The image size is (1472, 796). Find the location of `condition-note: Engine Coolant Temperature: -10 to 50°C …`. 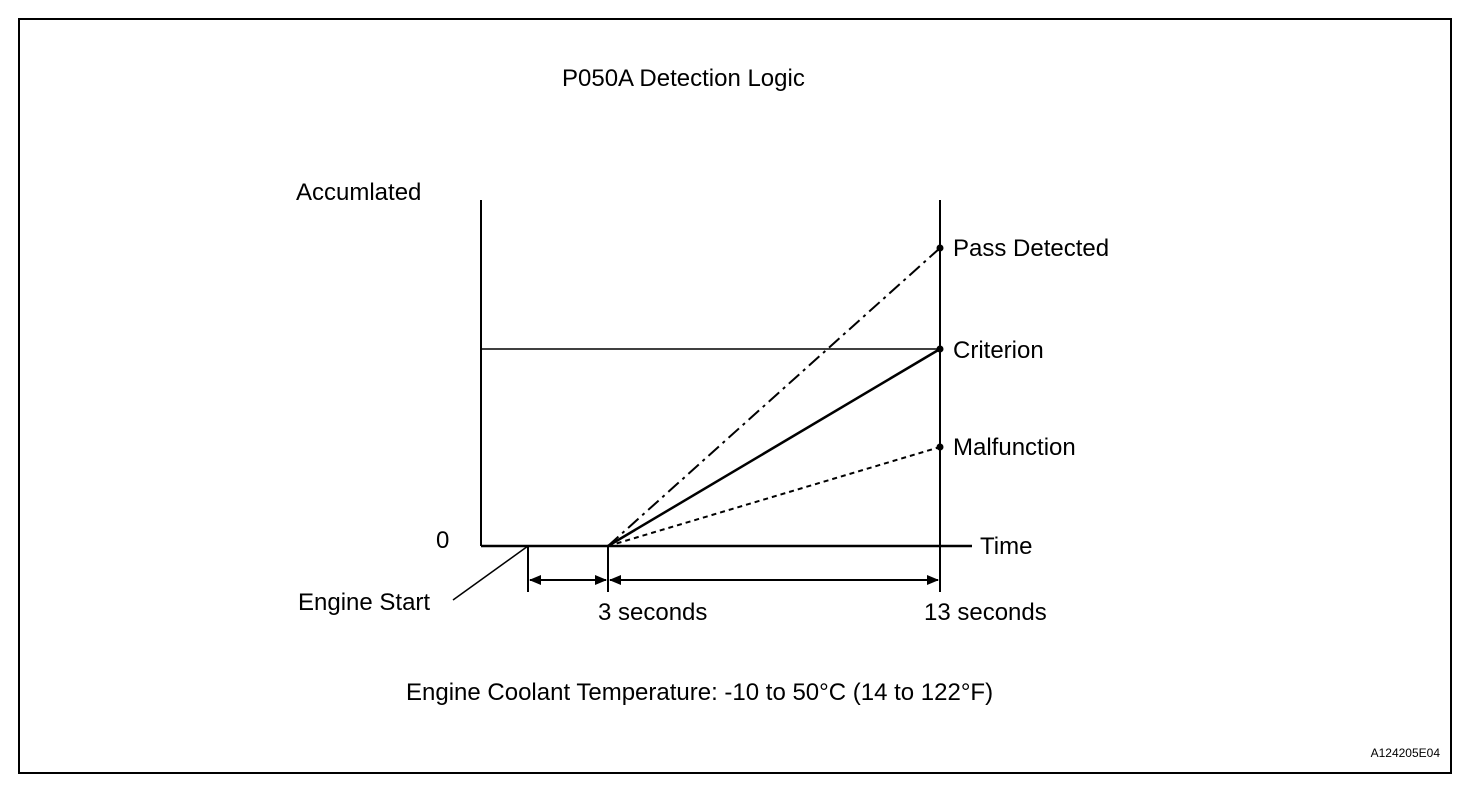

condition-note: Engine Coolant Temperature: -10 to 50°C … is located at coordinates (699, 692).